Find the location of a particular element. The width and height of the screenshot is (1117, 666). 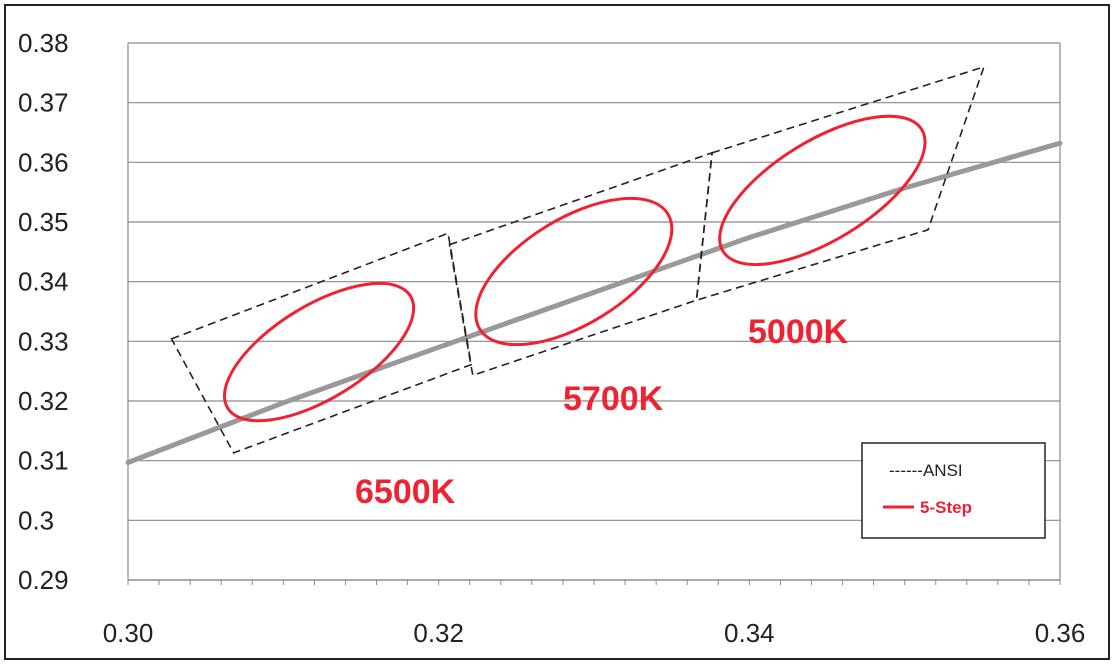

y-tick-label: 0.35 is located at coordinates (43, 222).